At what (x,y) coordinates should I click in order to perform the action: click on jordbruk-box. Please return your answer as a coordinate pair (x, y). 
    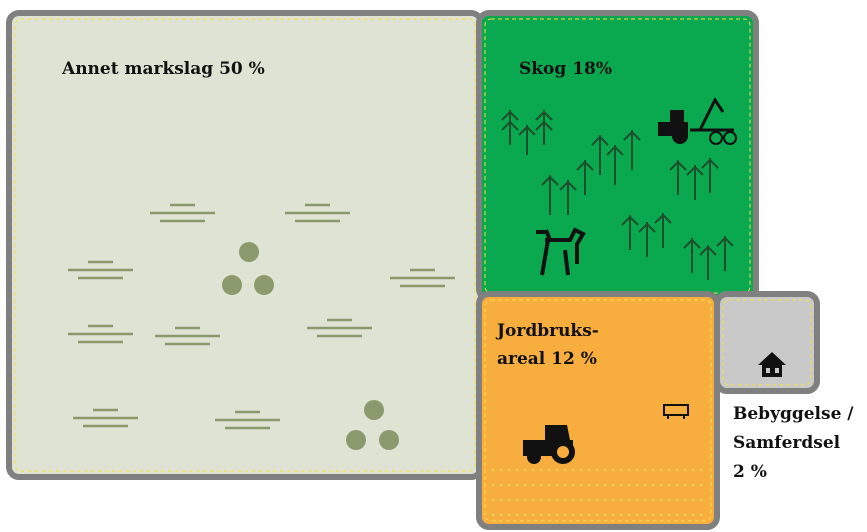
    Looking at the image, I should click on (598, 410).